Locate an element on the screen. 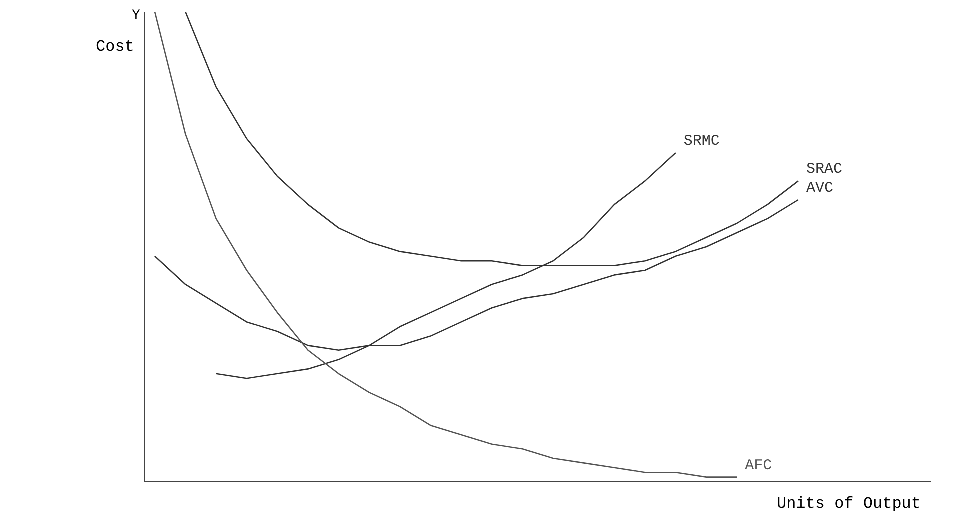  series-label: AVC is located at coordinates (820, 188).